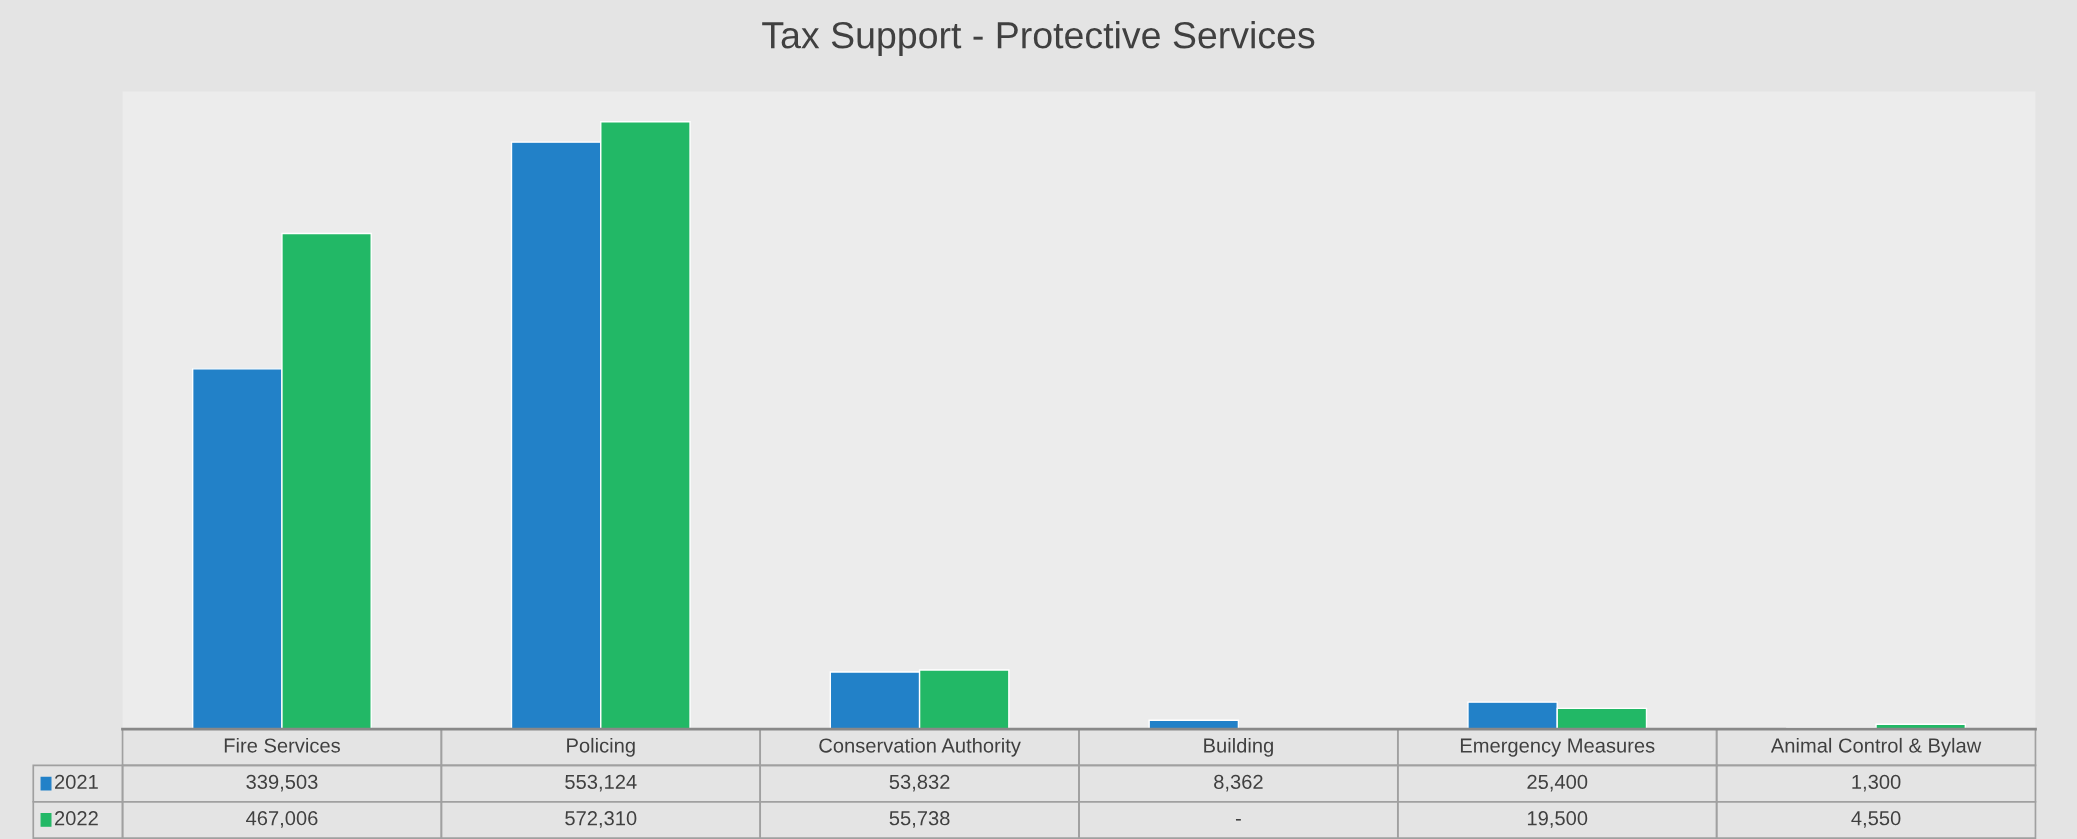 This screenshot has width=2077, height=839. What do you see at coordinates (1557, 747) in the screenshot?
I see `x-tick-label: Emergency Measures` at bounding box center [1557, 747].